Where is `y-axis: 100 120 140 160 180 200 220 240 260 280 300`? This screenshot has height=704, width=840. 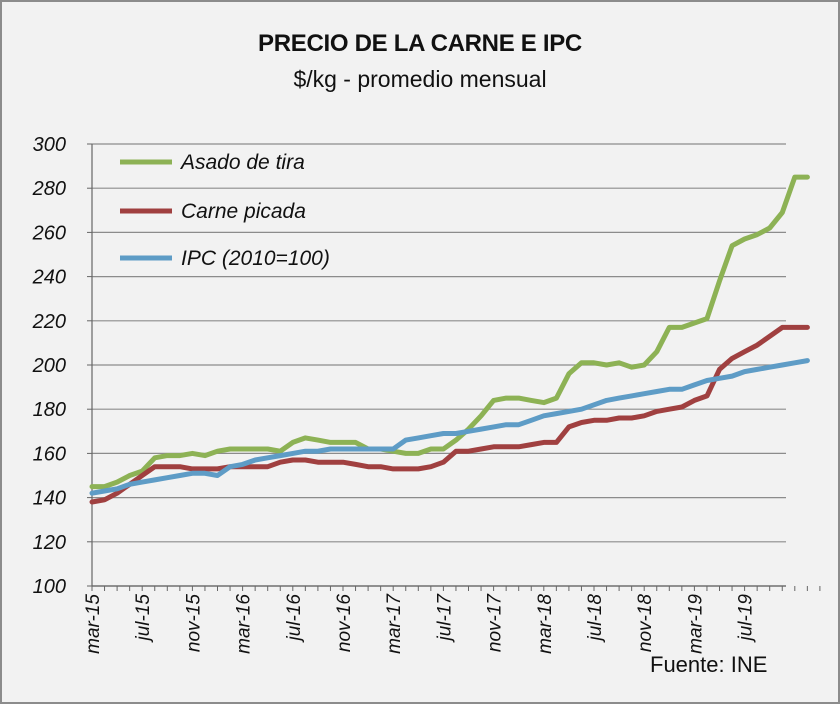
y-axis: 100 120 140 160 180 200 220 240 260 280 300 is located at coordinates (62, 366).